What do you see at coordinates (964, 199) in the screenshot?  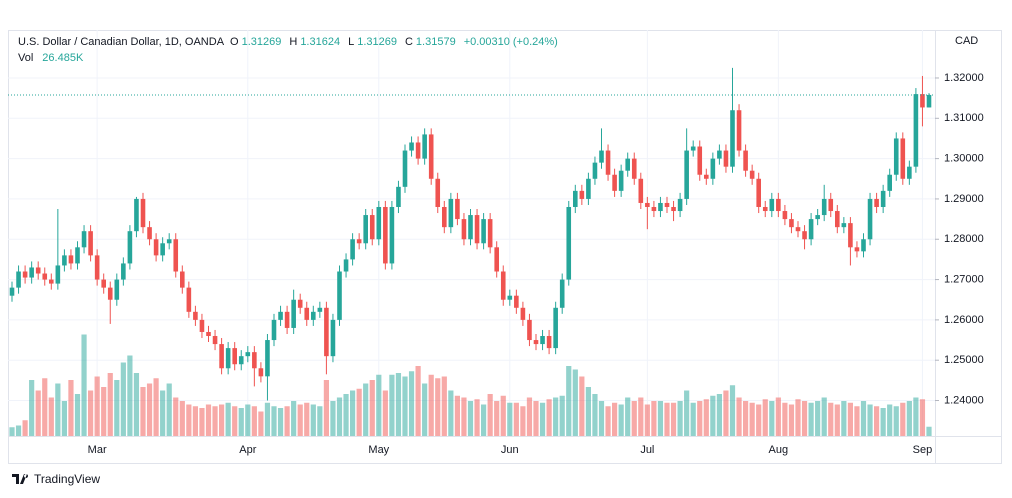 I see `y-tick-label: 1.29000` at bounding box center [964, 199].